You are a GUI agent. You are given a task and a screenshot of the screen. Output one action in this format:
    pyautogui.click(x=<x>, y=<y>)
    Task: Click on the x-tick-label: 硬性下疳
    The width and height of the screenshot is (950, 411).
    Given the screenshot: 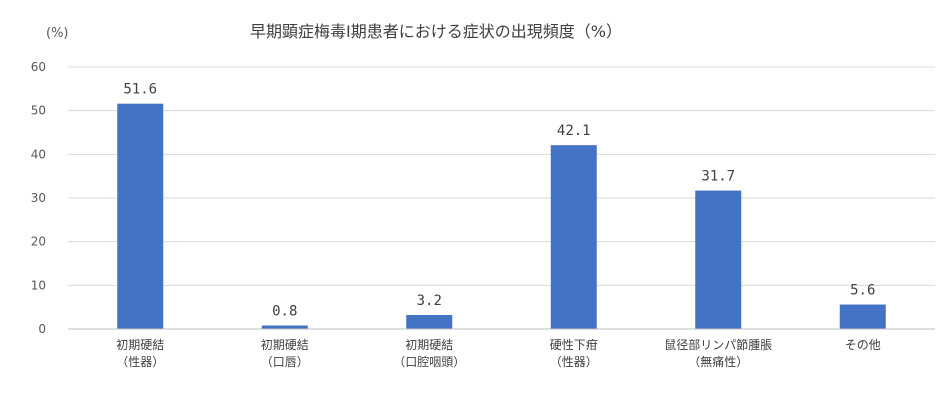 What is the action you would take?
    pyautogui.click(x=574, y=344)
    